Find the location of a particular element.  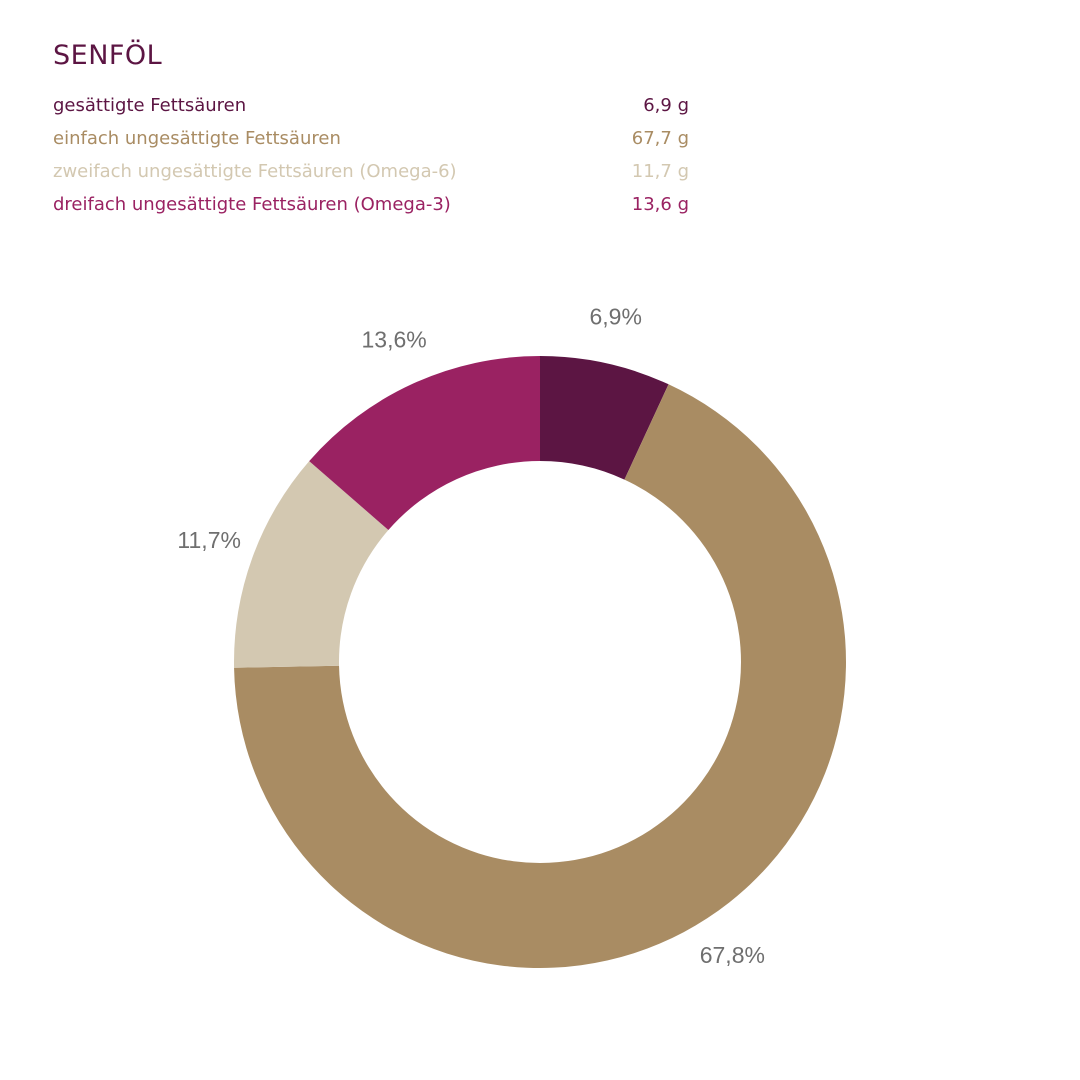

slice-percent-label: 67,8% is located at coordinates (732, 955).